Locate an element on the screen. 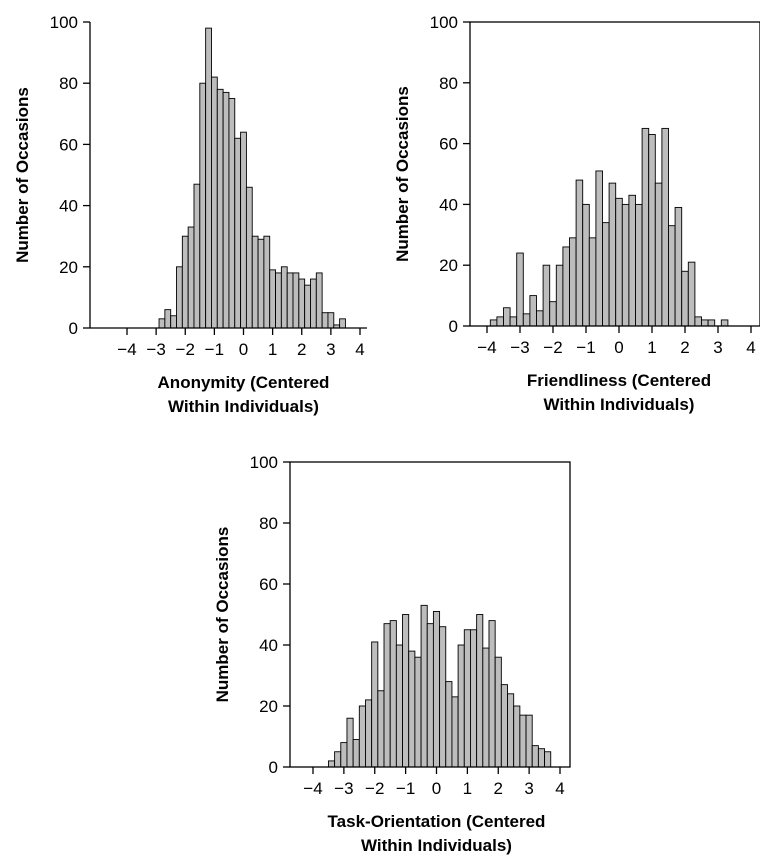 The width and height of the screenshot is (760, 858). y-axis-title: Number of Occasions is located at coordinates (22, 175).